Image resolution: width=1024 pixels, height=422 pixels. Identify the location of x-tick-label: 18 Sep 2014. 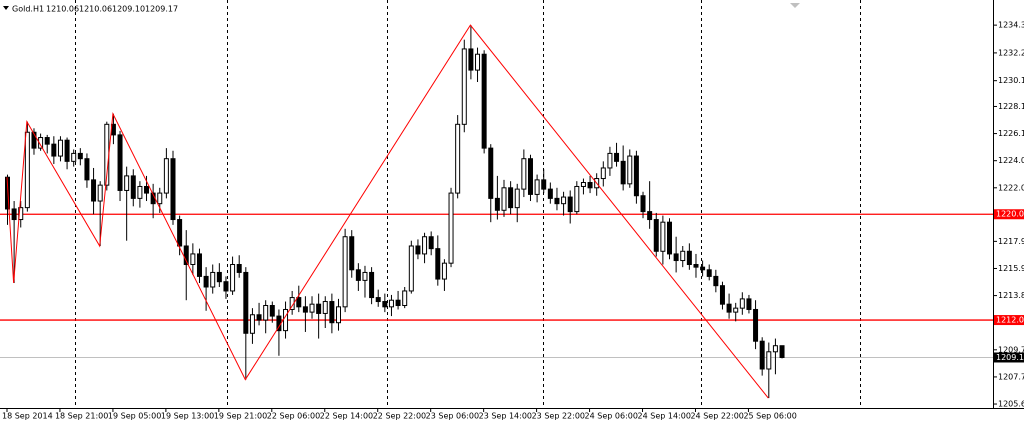
(27, 416).